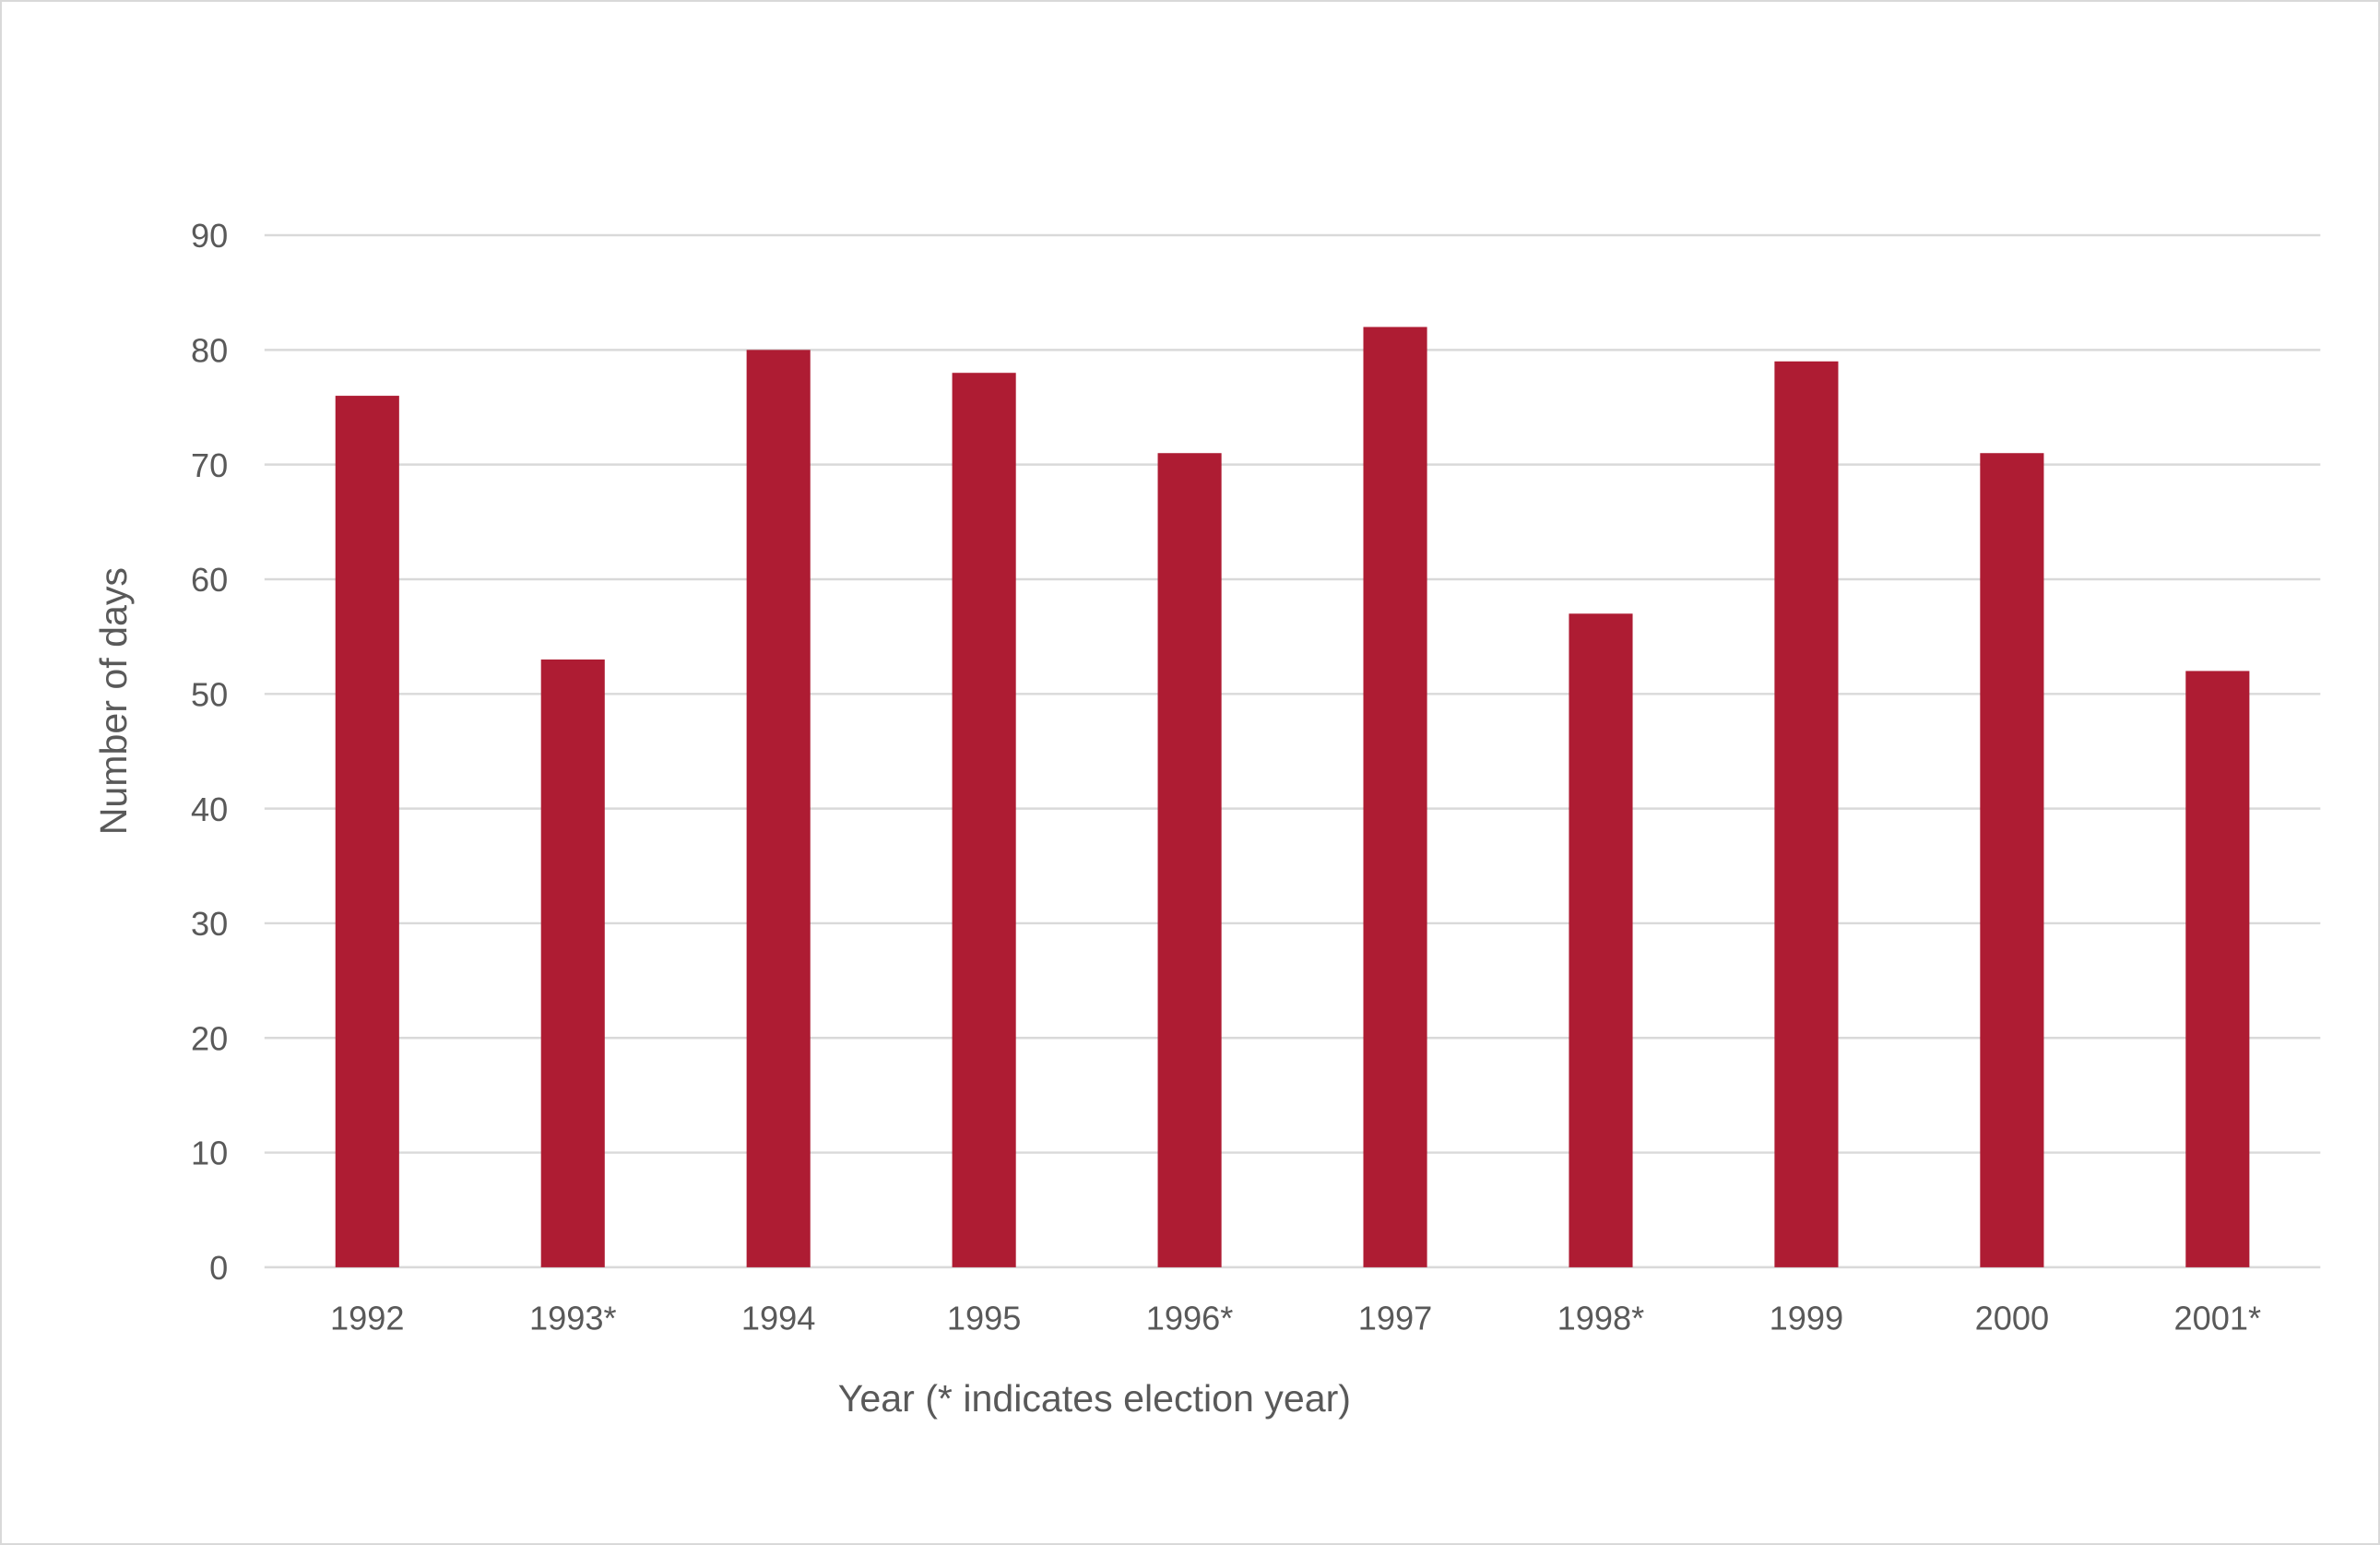 The image size is (2380, 1545). What do you see at coordinates (1190, 1318) in the screenshot?
I see `x-tick-label: 1996*` at bounding box center [1190, 1318].